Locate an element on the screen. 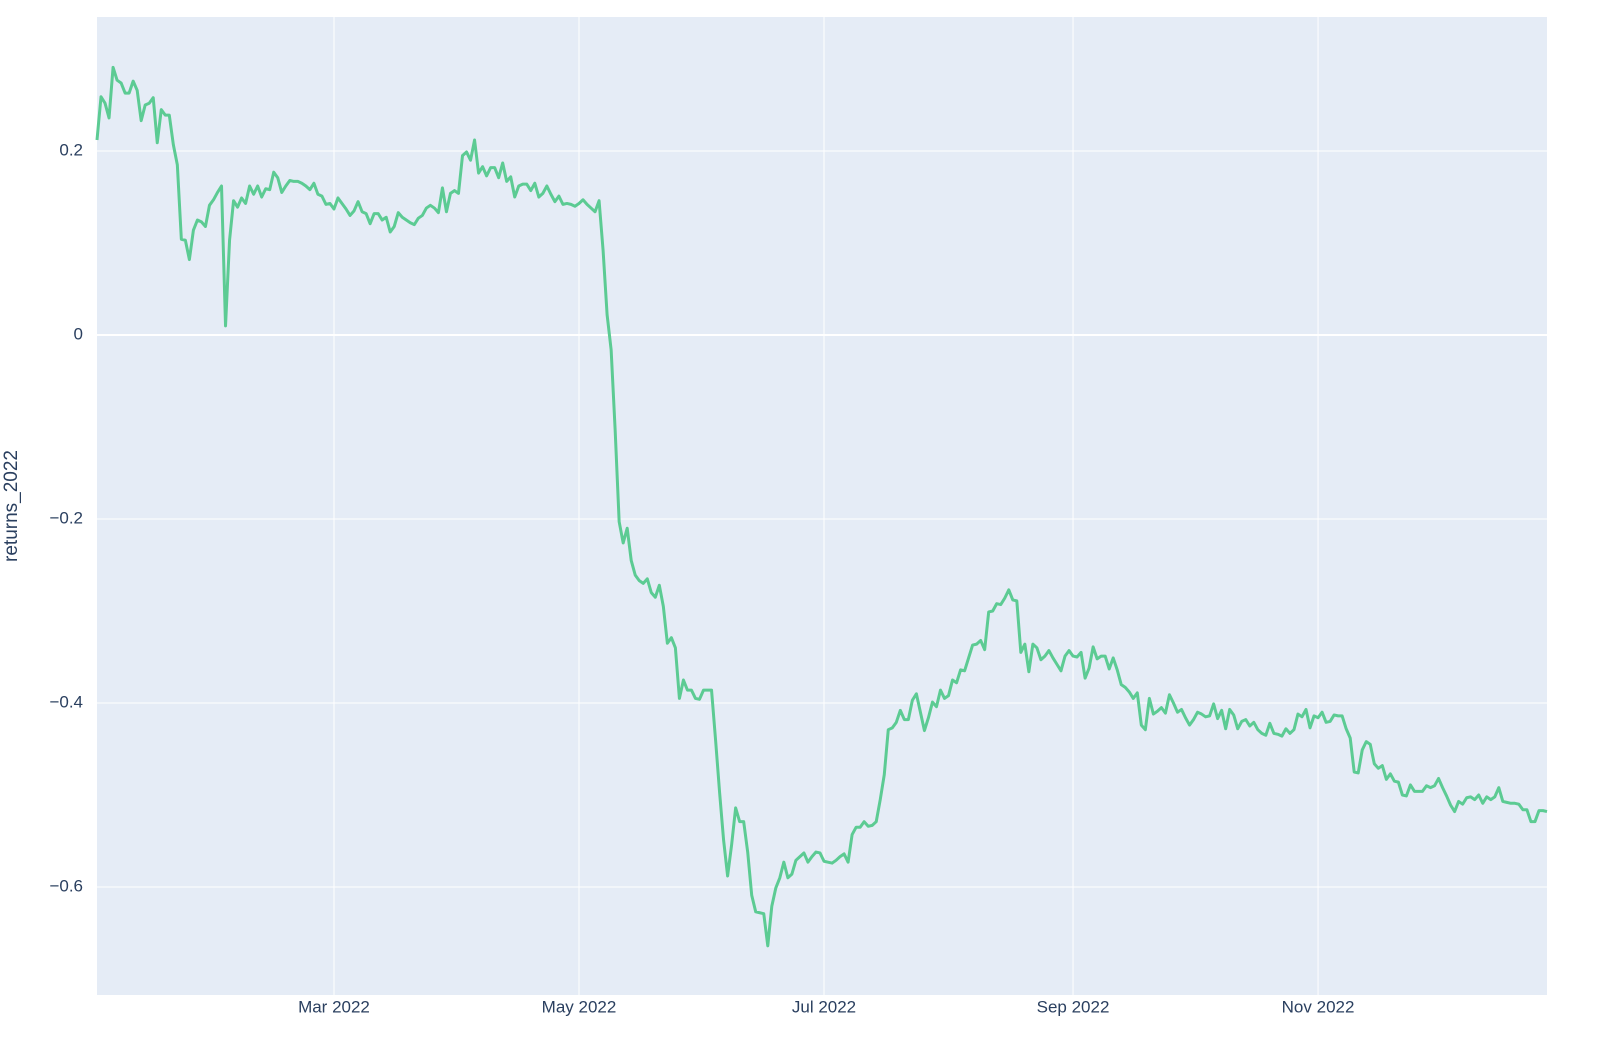 The width and height of the screenshot is (1600, 1056). x-tick-label: Jul 2022 is located at coordinates (824, 1006).